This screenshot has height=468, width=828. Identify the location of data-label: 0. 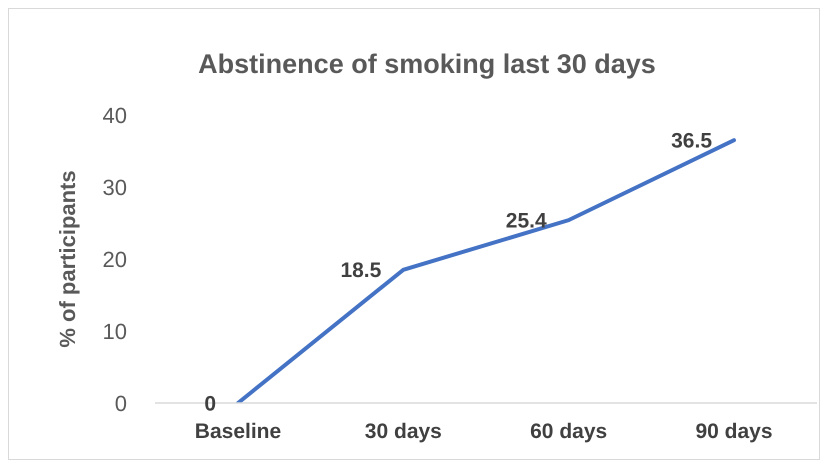
(210, 404).